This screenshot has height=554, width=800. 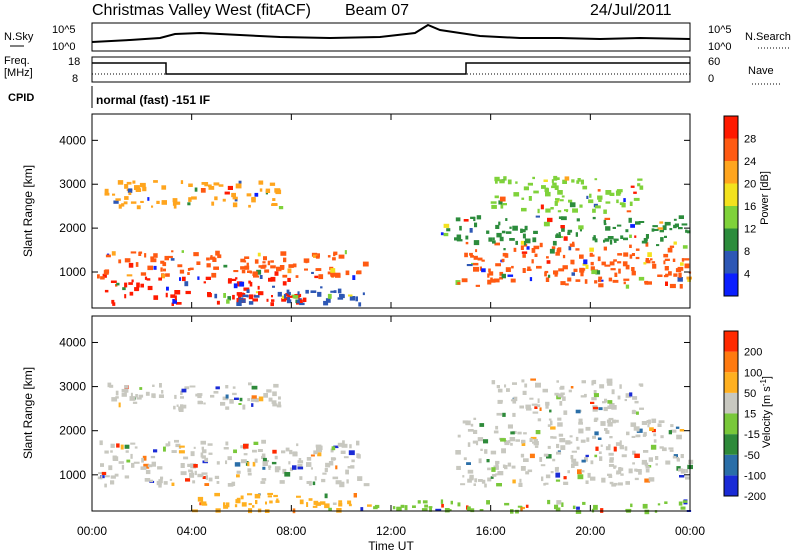 I want to click on time-axis-labels: 00:00 04:00 08:00 12:00 16:00 20:00 00:00, so click(x=391, y=531).